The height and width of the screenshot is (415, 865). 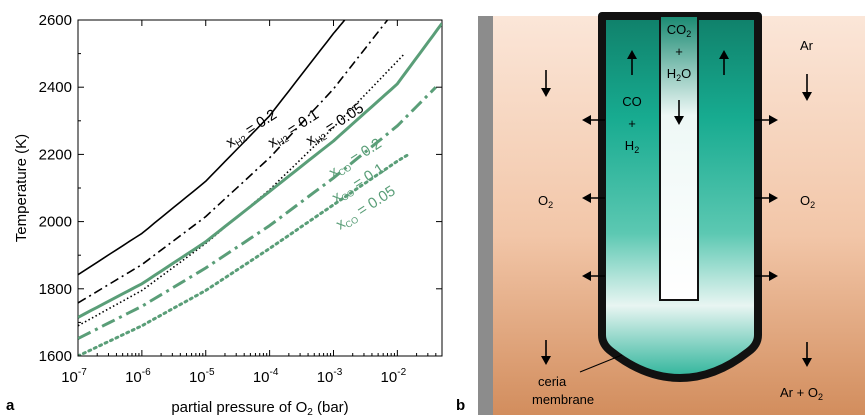 What do you see at coordinates (632, 62) in the screenshot?
I see `annulus-up-arrow-left` at bounding box center [632, 62].